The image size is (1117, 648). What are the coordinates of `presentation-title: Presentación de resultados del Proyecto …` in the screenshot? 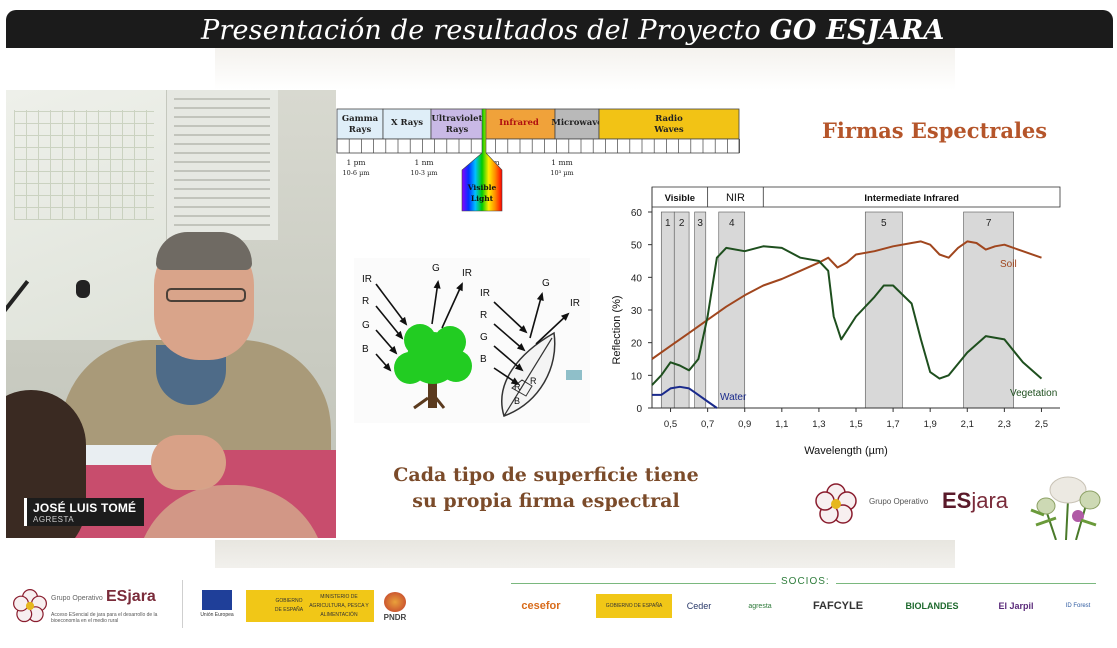 It's located at (573, 30).